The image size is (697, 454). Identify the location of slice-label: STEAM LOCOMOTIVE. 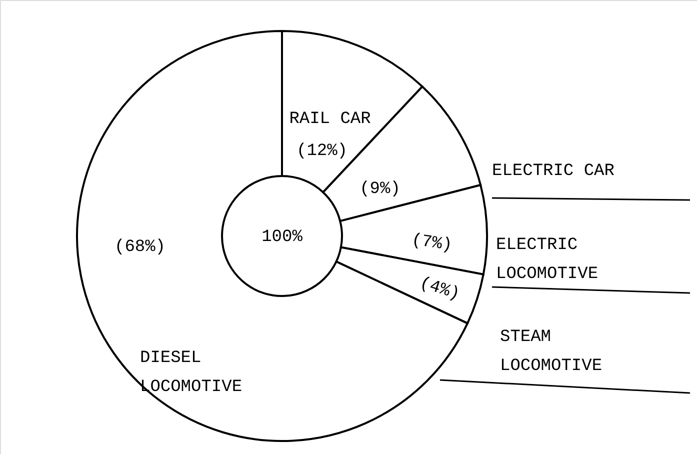
(551, 352).